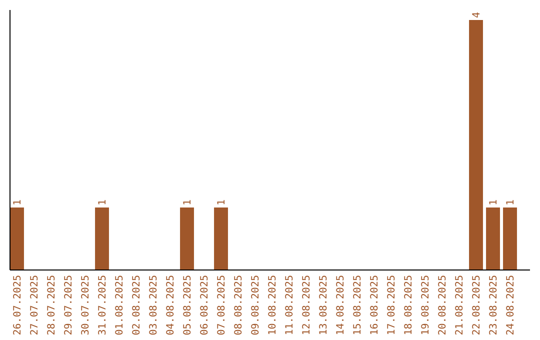 The width and height of the screenshot is (540, 340). Describe the element at coordinates (120, 305) in the screenshot. I see `x-tick-label: 01.08.2025` at that location.